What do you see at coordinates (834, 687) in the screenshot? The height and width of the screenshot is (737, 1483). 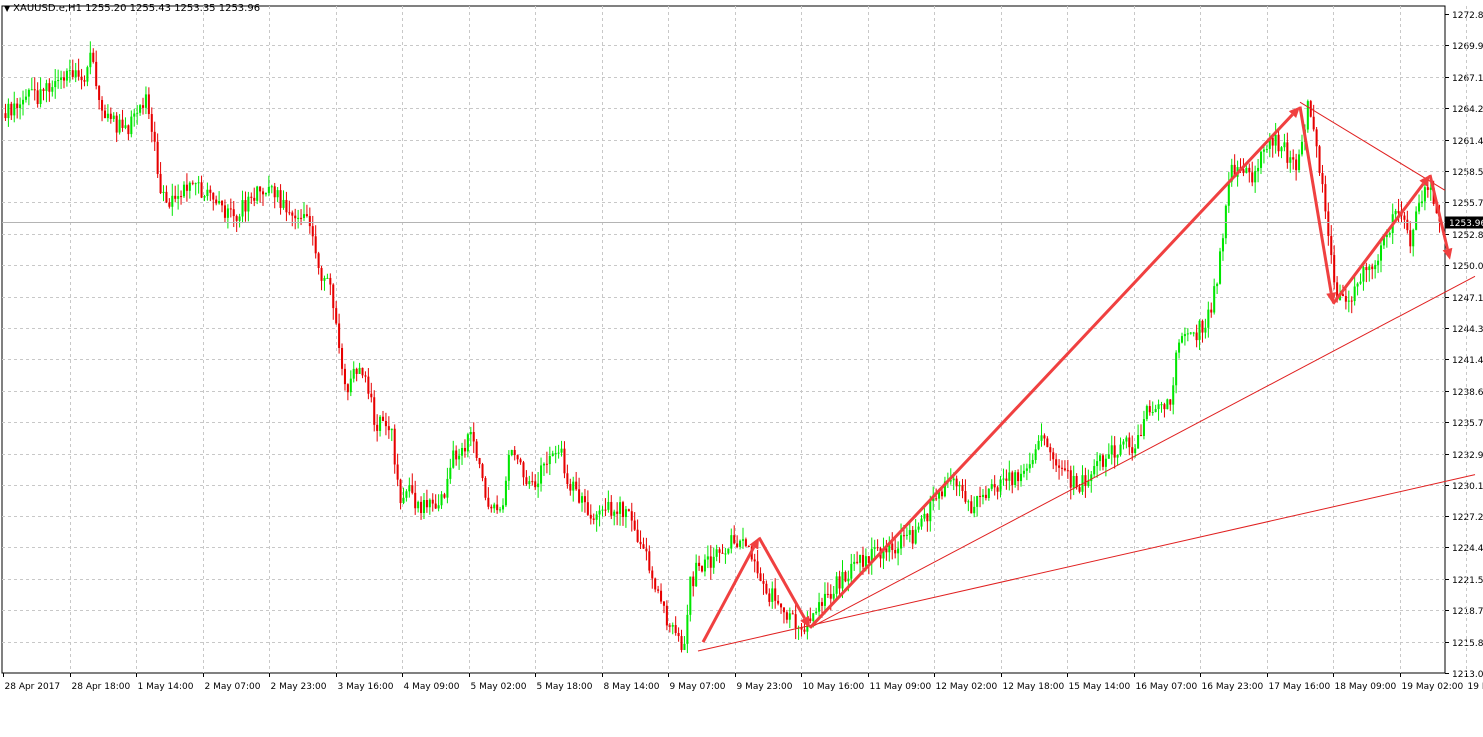 I see `x-tick-label: 10 May 16:00` at bounding box center [834, 687].